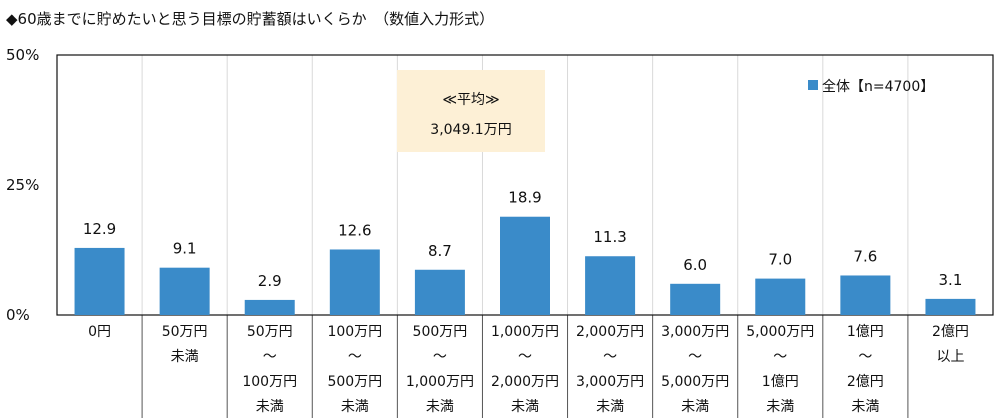  I want to click on average-callout-box, so click(471, 111).